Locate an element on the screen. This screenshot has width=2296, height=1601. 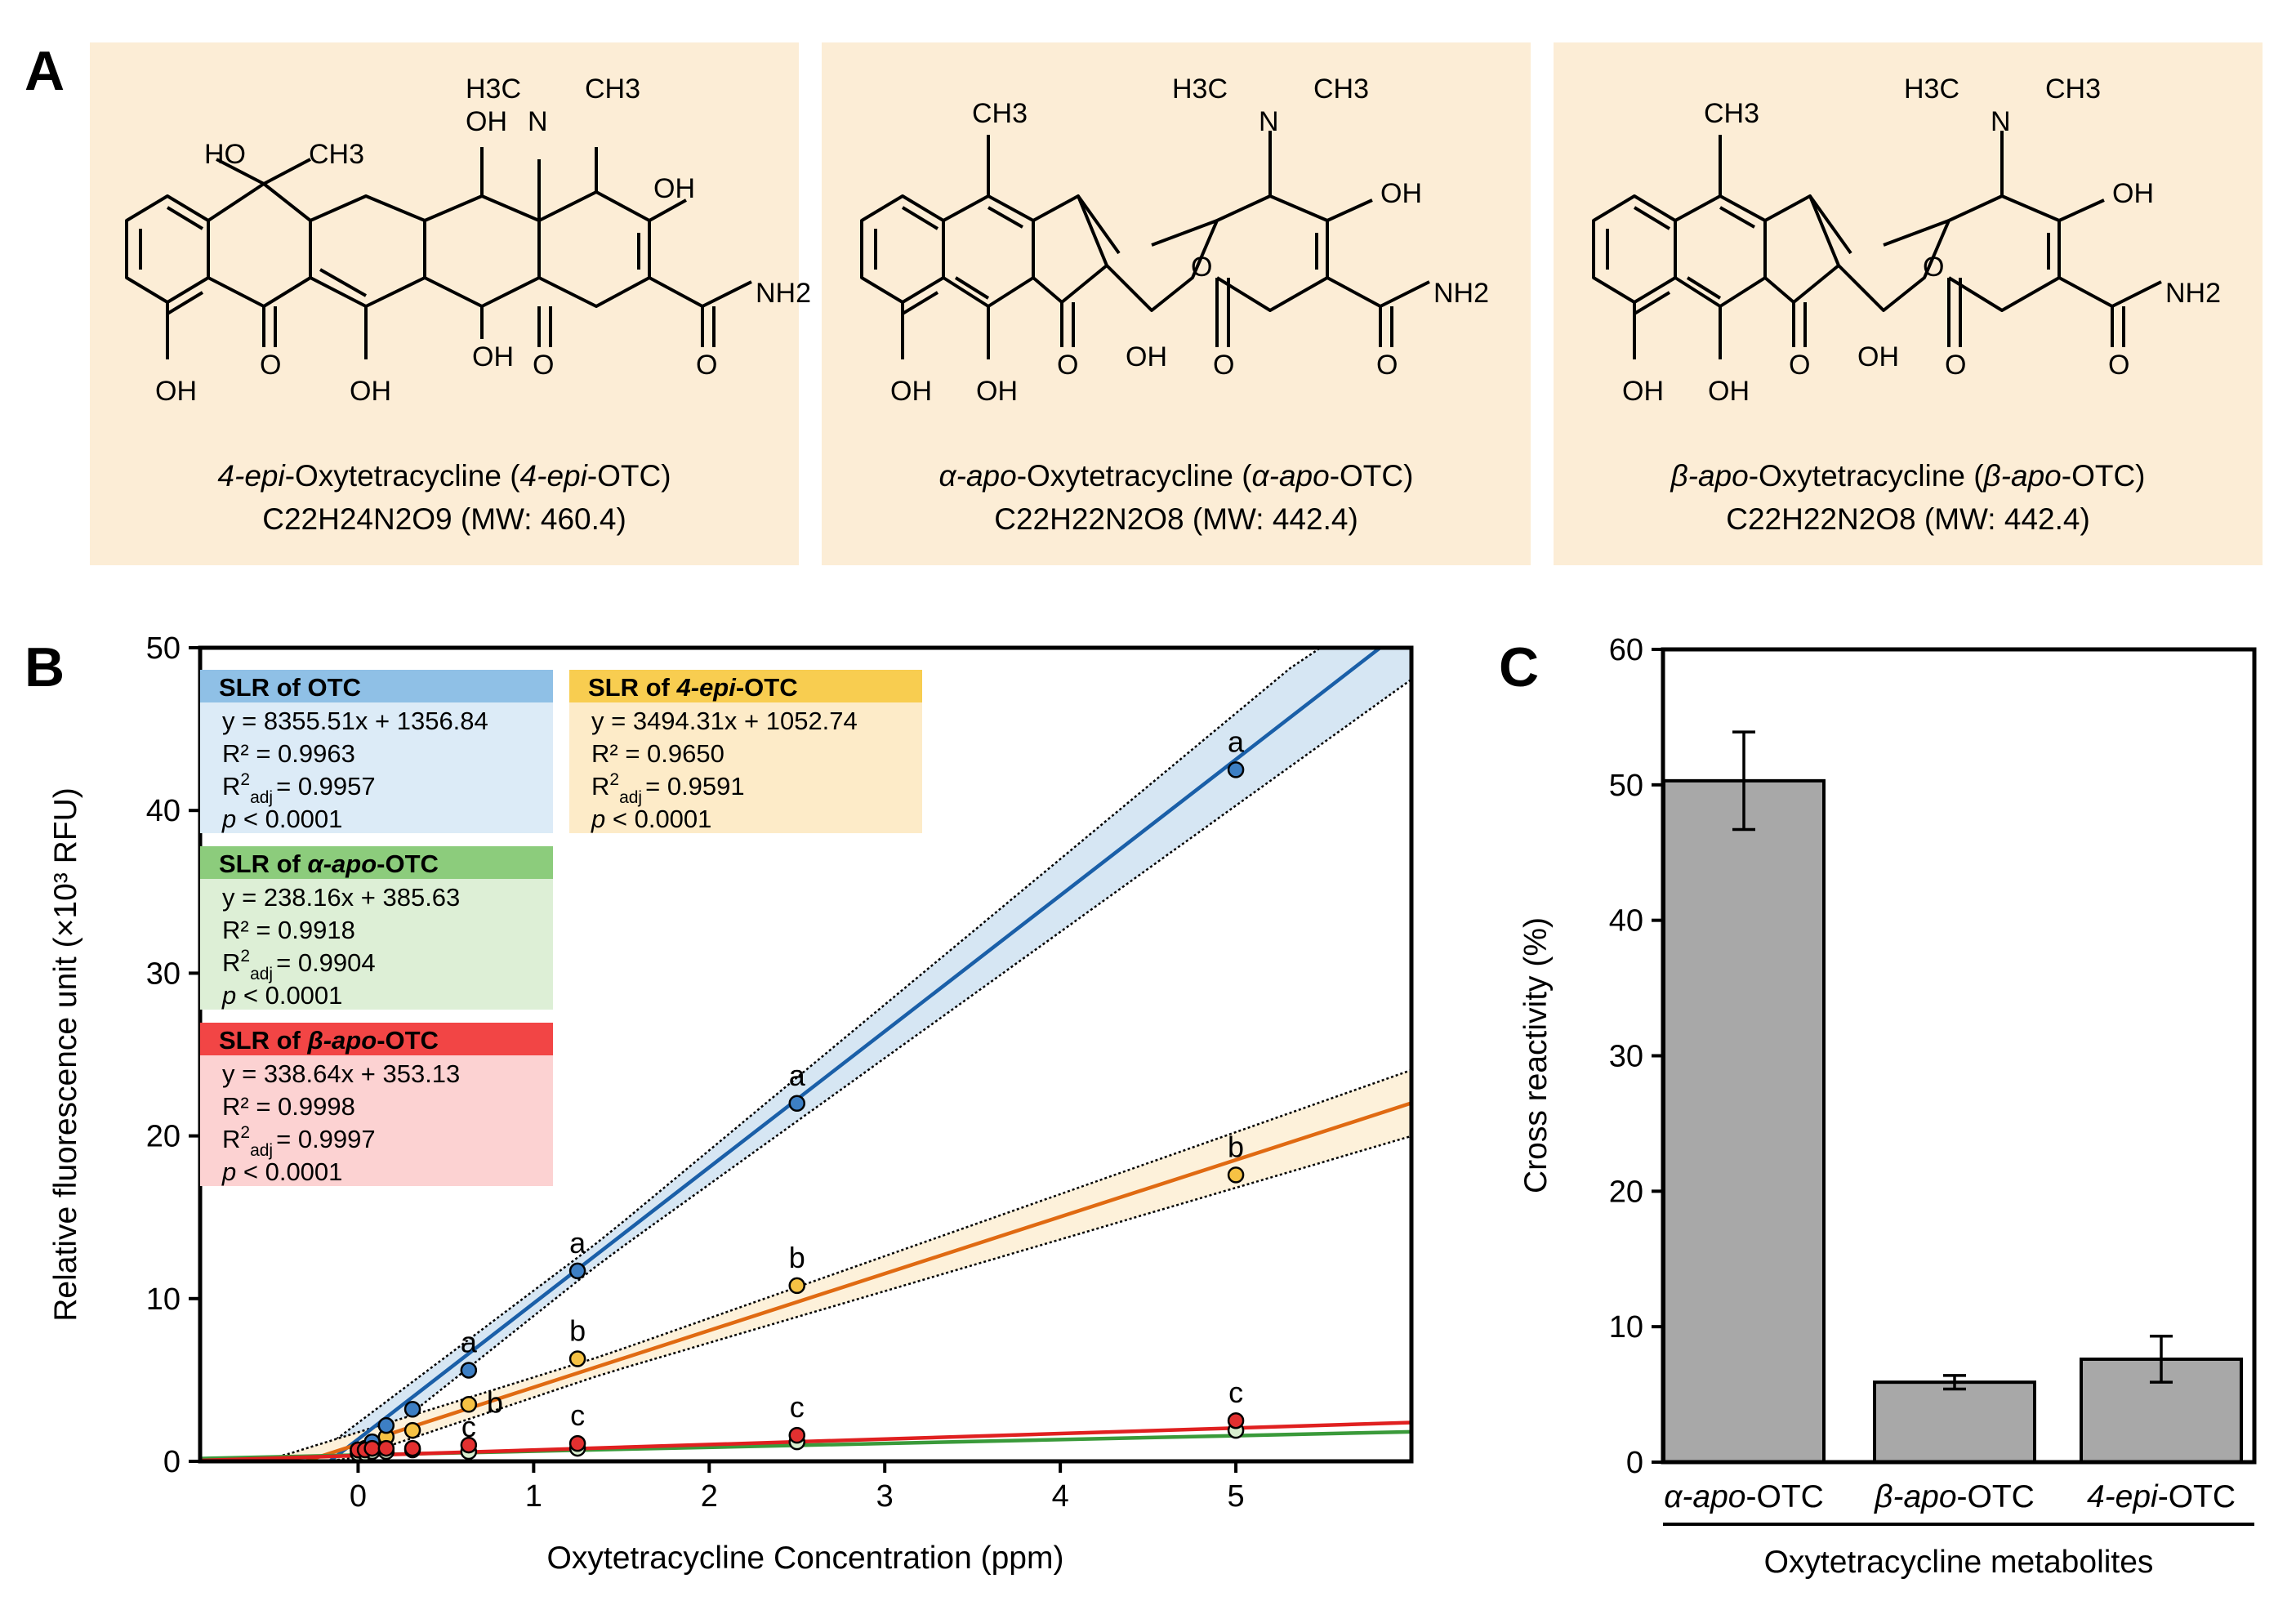
category-label-em: α-apo is located at coordinates (1704, 1496).